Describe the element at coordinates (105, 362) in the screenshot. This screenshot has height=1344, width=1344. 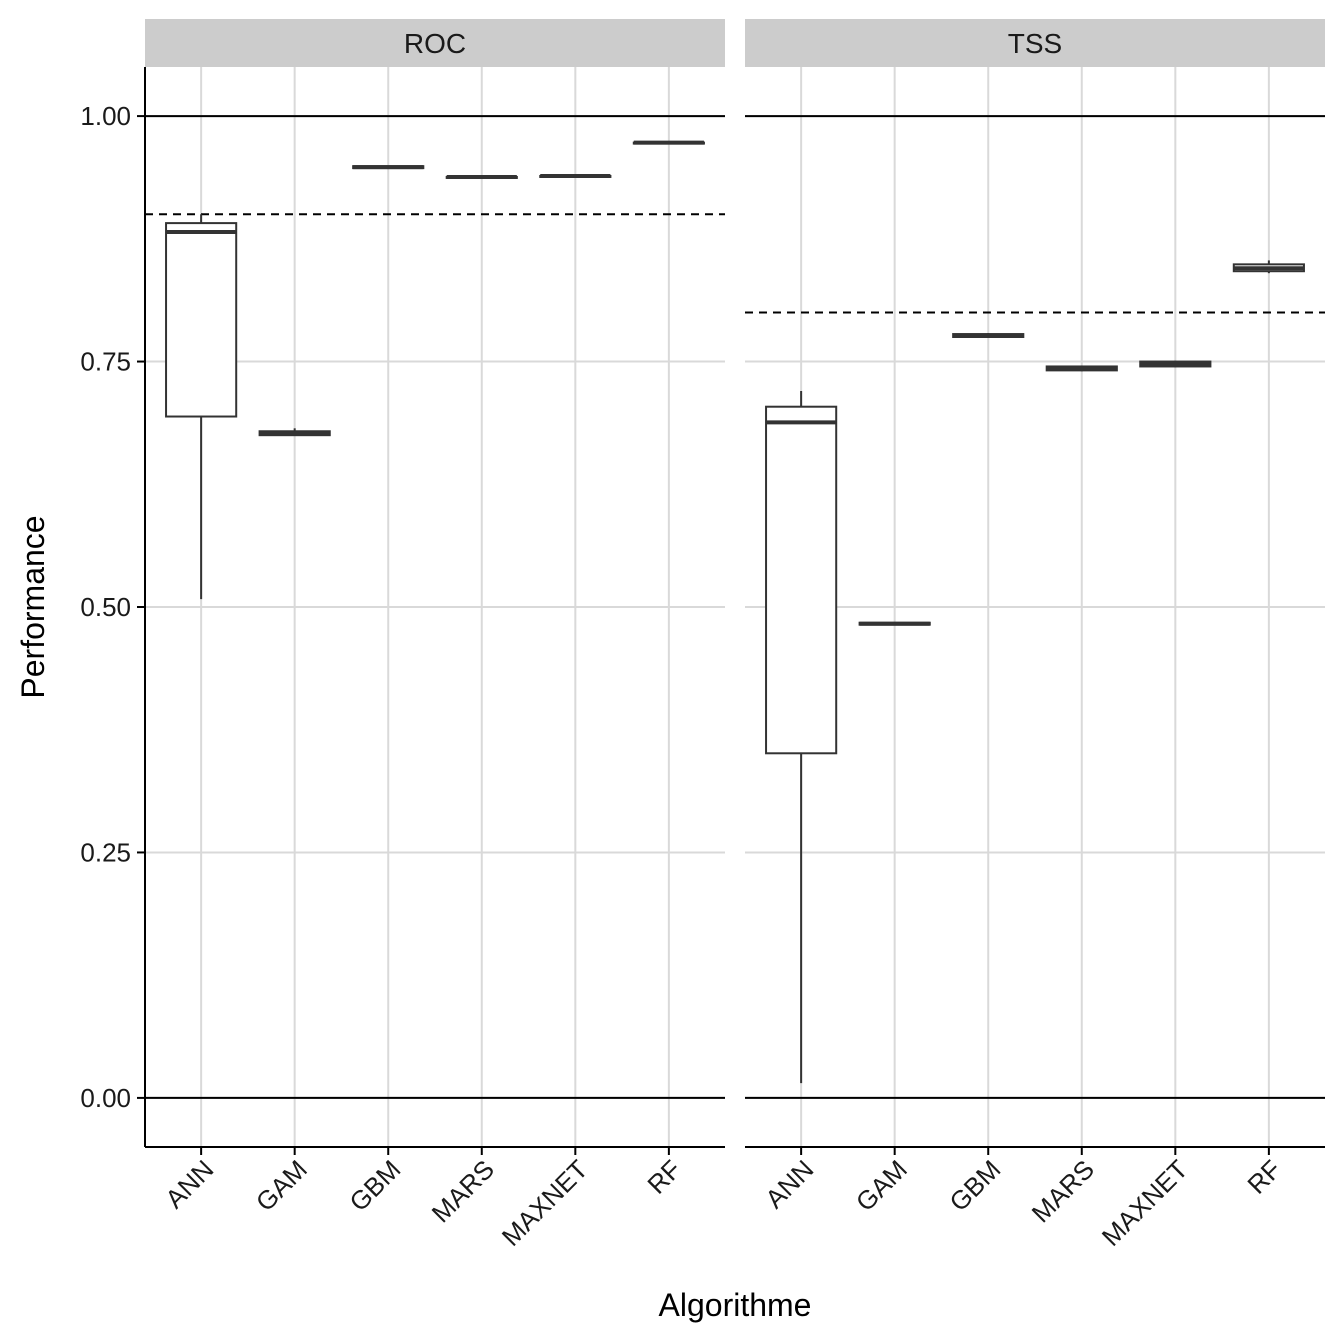
I see `y-tick-label: 0.75` at that location.